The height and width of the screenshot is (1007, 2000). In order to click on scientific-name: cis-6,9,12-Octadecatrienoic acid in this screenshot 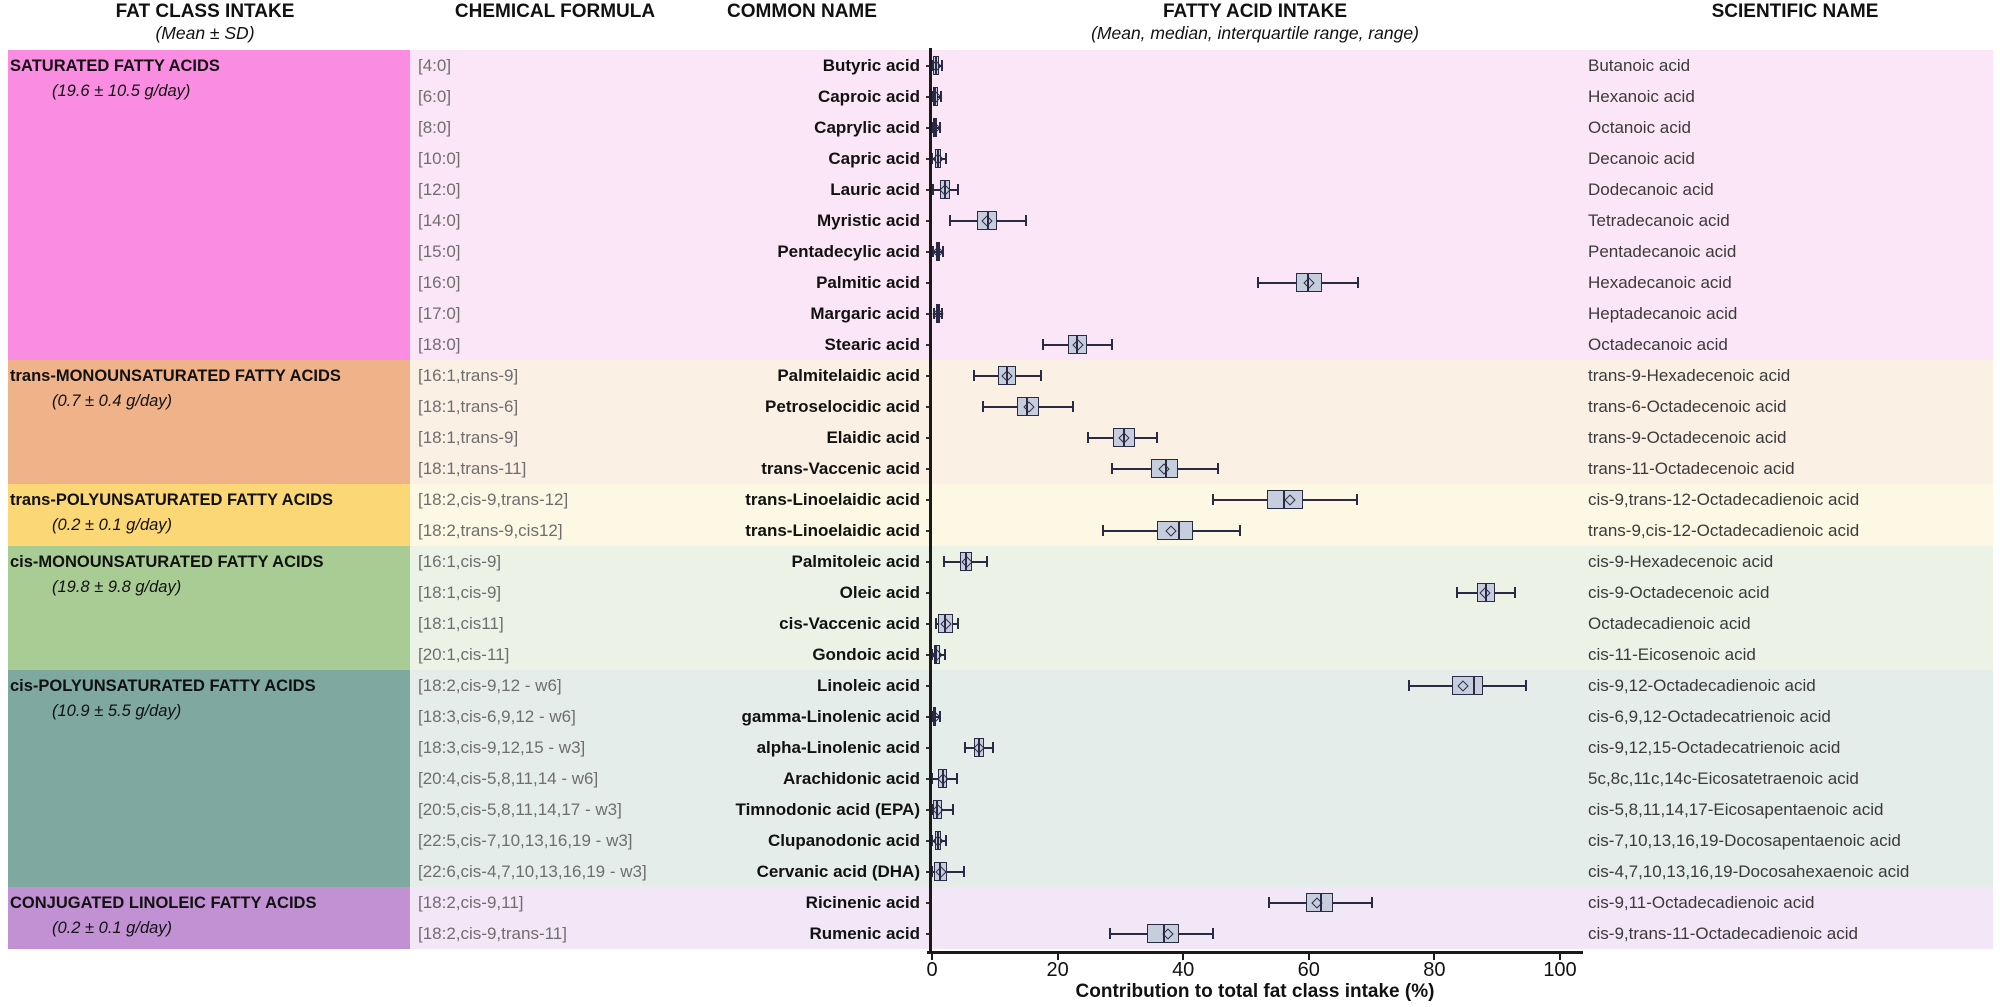, I will do `click(1709, 716)`.